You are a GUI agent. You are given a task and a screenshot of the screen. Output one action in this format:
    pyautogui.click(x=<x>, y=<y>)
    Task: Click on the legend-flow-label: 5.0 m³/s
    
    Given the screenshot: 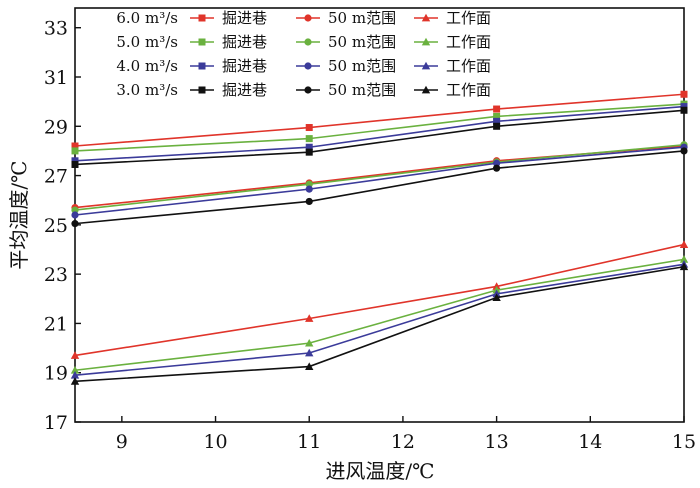 What is the action you would take?
    pyautogui.click(x=147, y=42)
    